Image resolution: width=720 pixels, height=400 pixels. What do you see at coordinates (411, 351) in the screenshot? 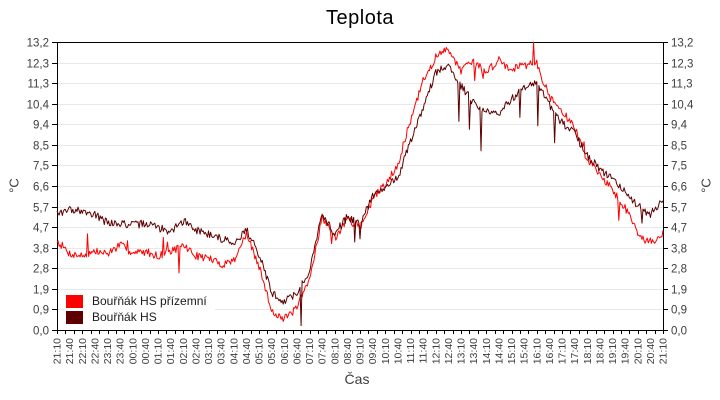
I see `svg-text: 11:10` at bounding box center [411, 351].